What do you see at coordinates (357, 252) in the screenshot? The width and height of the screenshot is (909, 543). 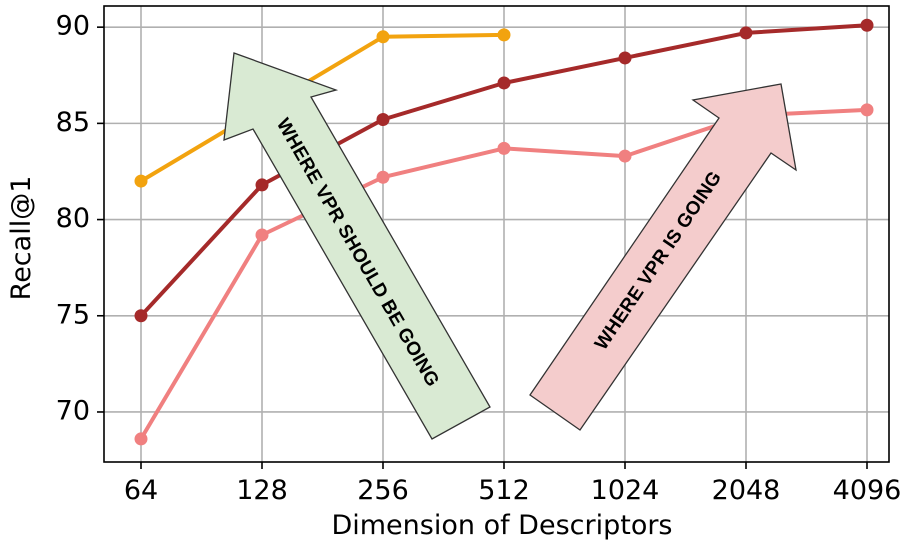 I see `arrow-should-be-going-label: WHERE VPR SHOULD BE GOING` at bounding box center [357, 252].